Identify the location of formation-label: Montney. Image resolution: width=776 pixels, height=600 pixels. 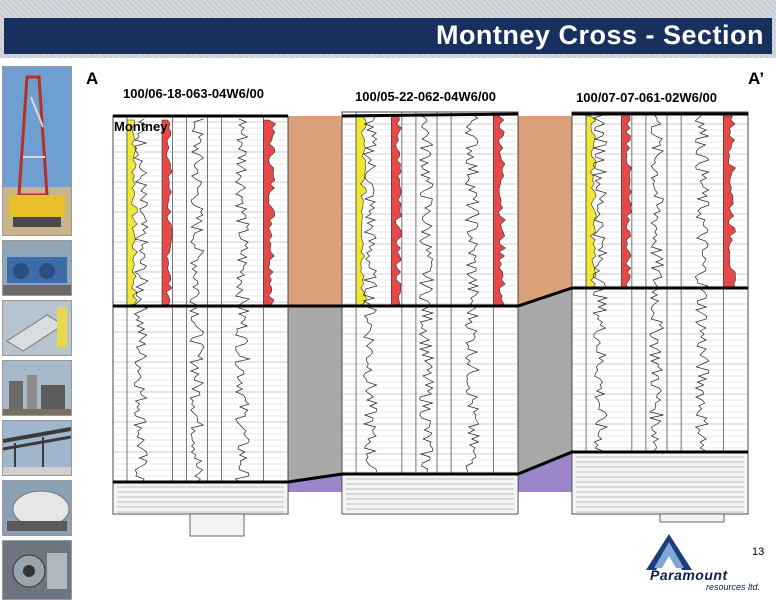
(141, 126).